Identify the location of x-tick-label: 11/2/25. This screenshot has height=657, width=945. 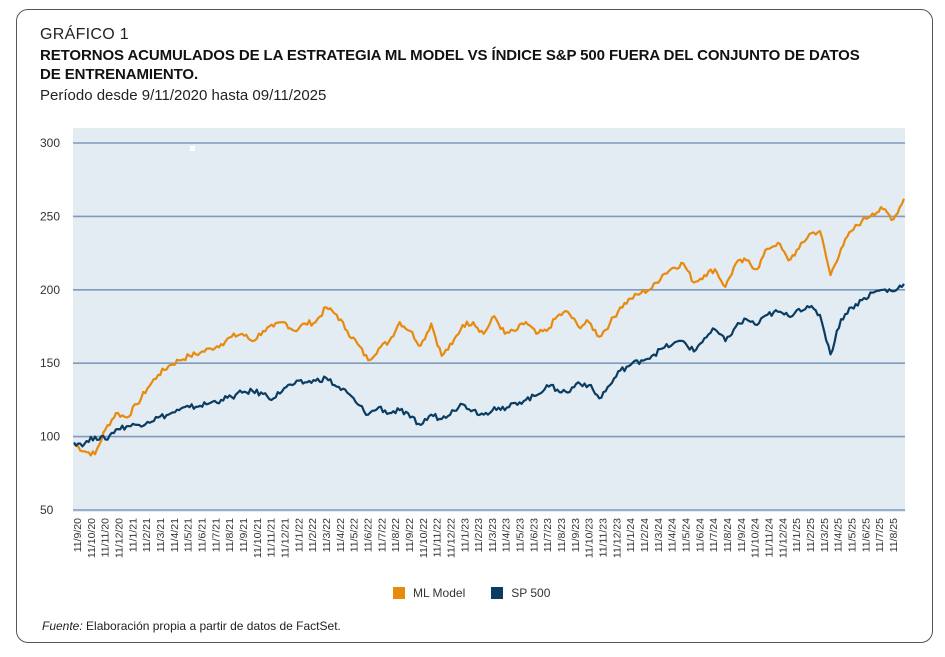
(811, 535).